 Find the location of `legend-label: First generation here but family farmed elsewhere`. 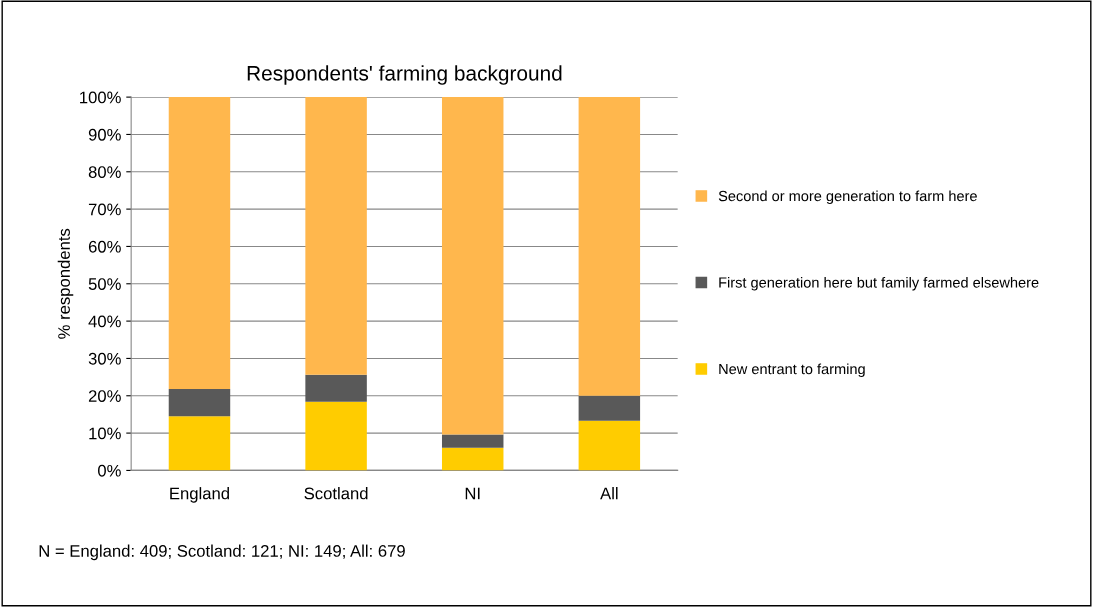

legend-label: First generation here but family farmed elsewhere is located at coordinates (879, 283).